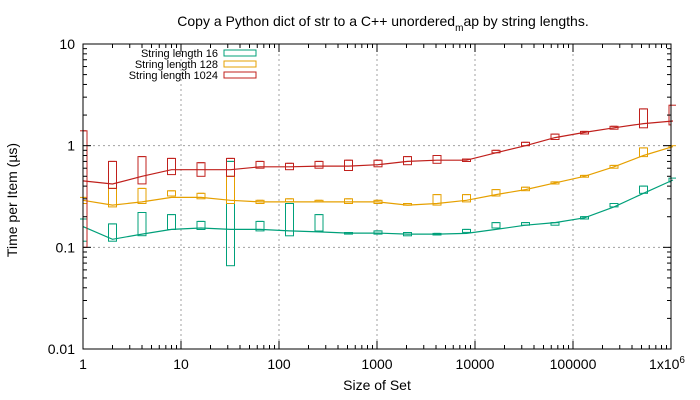 Image resolution: width=700 pixels, height=400 pixels. I want to click on x-tick-label: 100000, so click(573, 364).